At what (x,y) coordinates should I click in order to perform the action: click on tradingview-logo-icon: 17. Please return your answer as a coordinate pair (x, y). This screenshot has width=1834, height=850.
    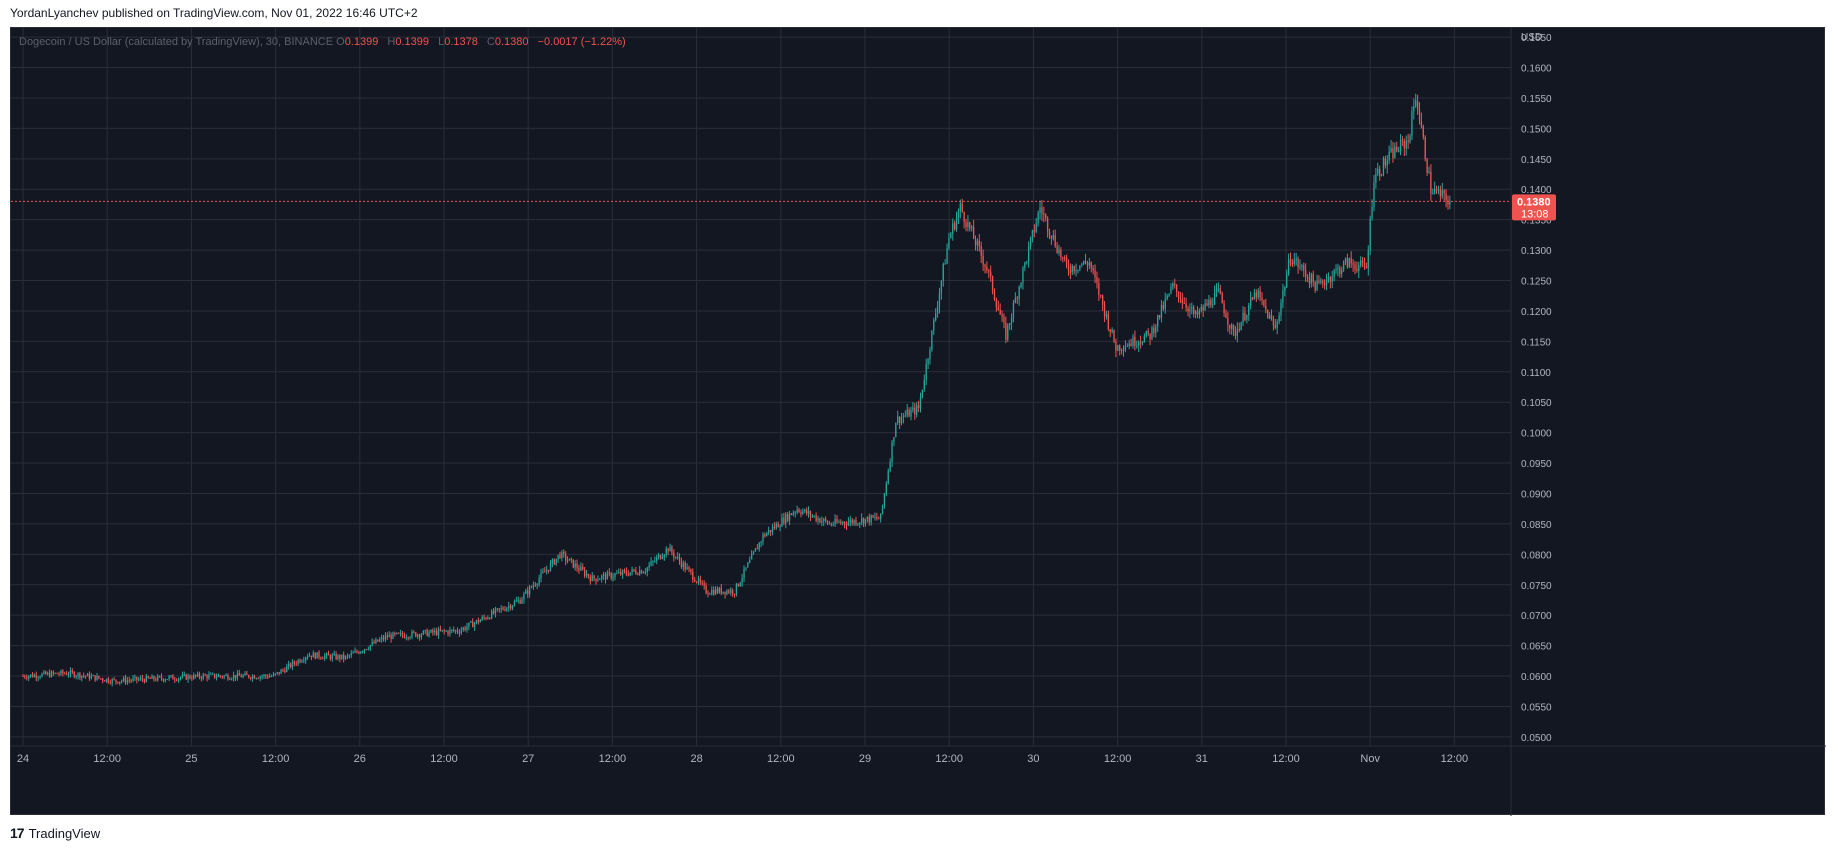
    Looking at the image, I should click on (17, 833).